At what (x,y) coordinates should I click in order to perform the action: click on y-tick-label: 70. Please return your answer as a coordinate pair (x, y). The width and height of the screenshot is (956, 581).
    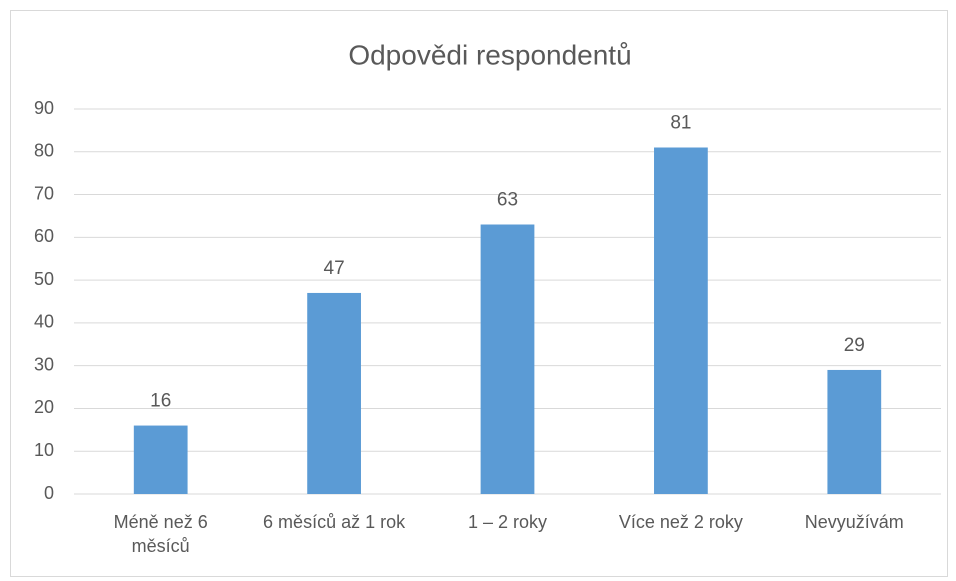
    Looking at the image, I should click on (44, 193).